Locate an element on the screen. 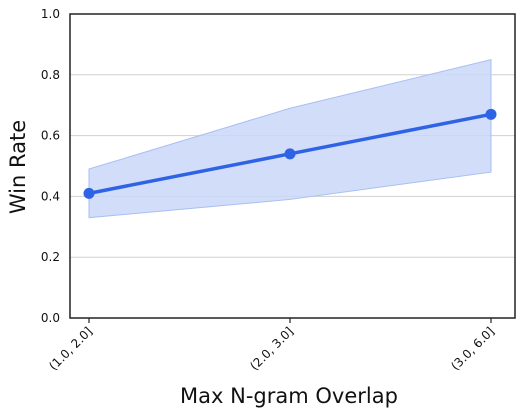 This screenshot has width=524, height=417. x-tick-labels: (1.0, 2.0] (2.0, 3.0] (3.0, 6.0] is located at coordinates (271, 345).